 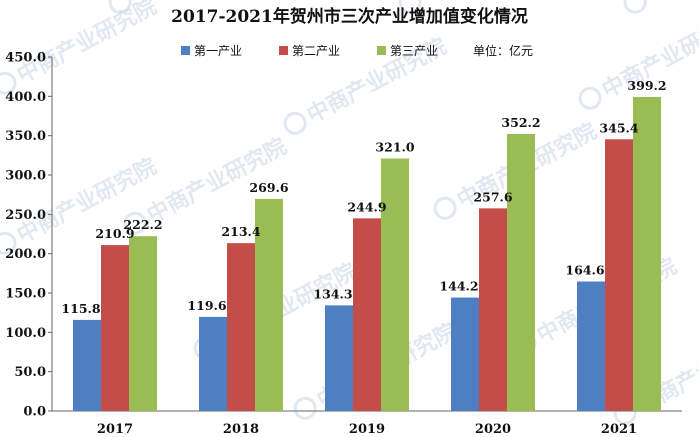 What do you see at coordinates (25, 333) in the screenshot?
I see `y-tick-label: 100.0` at bounding box center [25, 333].